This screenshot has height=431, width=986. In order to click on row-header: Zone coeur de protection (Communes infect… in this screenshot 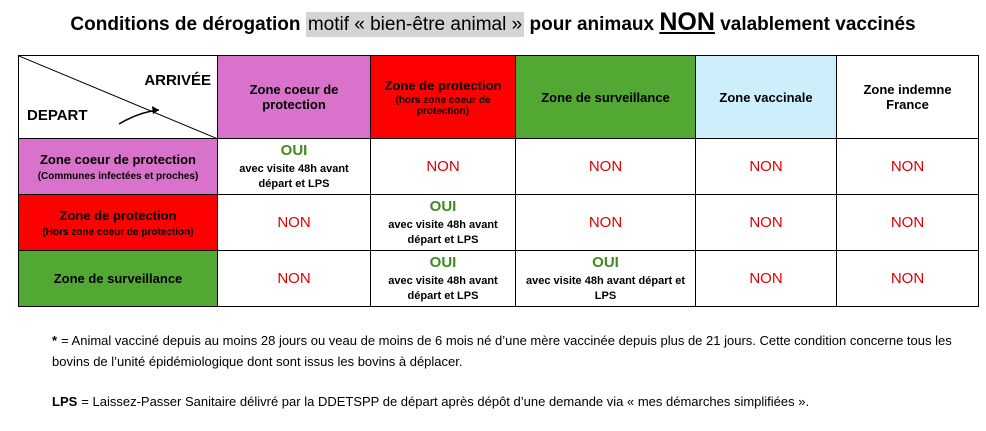, I will do `click(118, 166)`.